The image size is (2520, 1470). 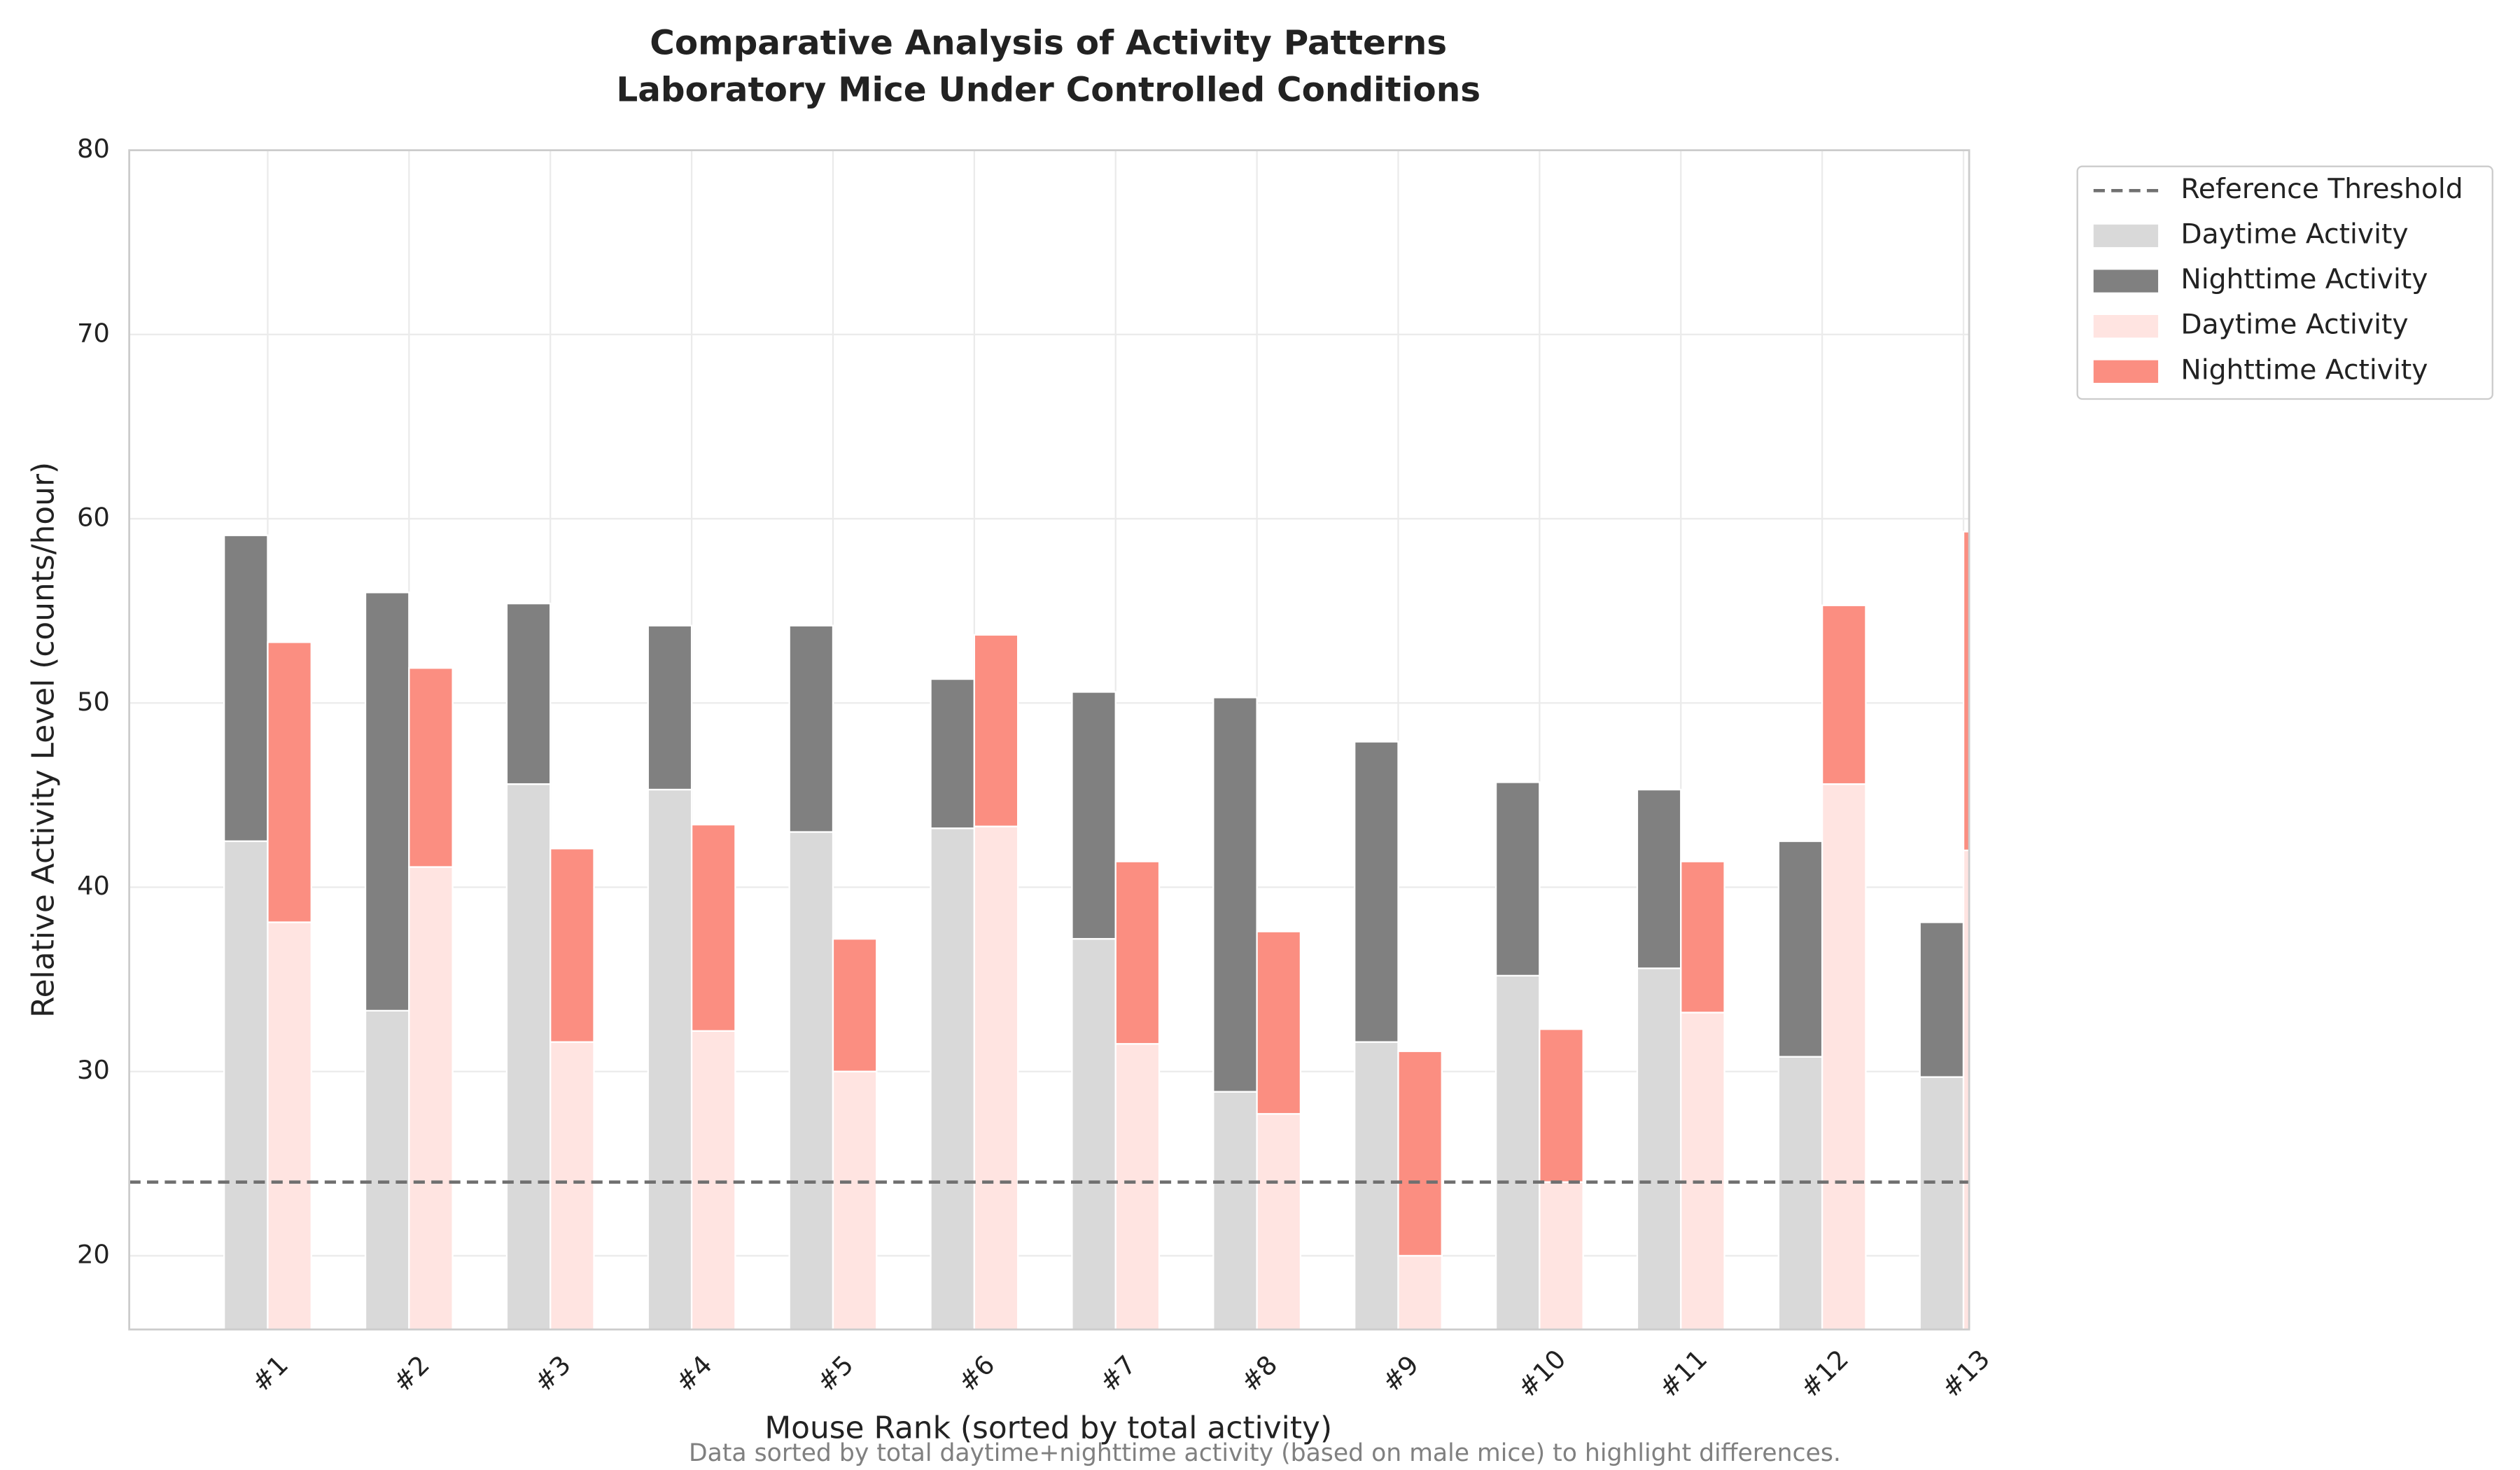 What do you see at coordinates (2321, 189) in the screenshot?
I see `legend-label: Reference Threshold` at bounding box center [2321, 189].